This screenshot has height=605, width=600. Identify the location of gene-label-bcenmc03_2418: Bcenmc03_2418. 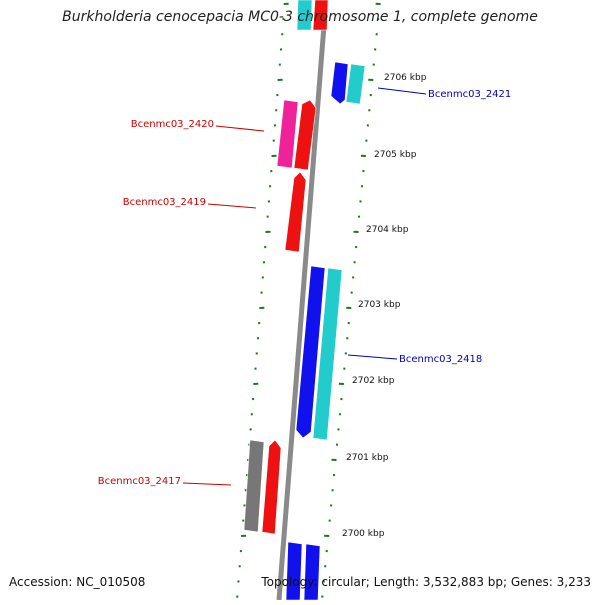
(440, 359).